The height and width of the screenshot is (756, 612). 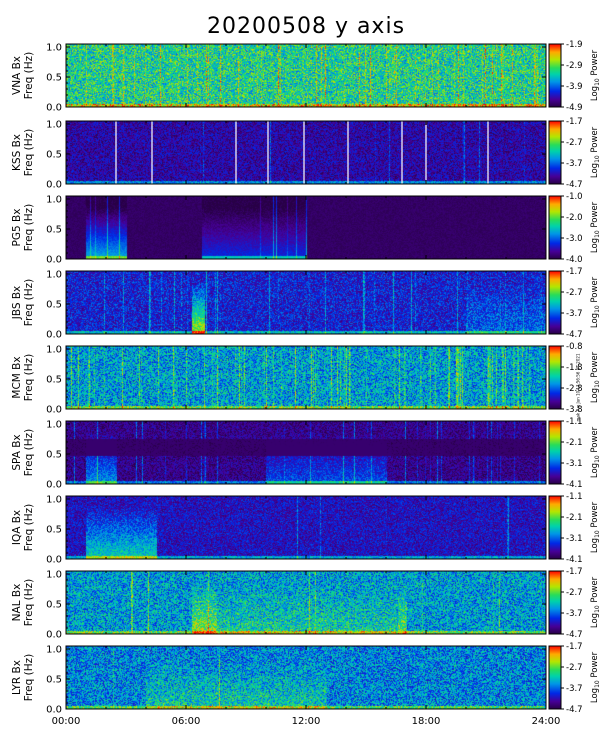 I want to click on colorbar-tick-label: -3.9, so click(x=574, y=87).